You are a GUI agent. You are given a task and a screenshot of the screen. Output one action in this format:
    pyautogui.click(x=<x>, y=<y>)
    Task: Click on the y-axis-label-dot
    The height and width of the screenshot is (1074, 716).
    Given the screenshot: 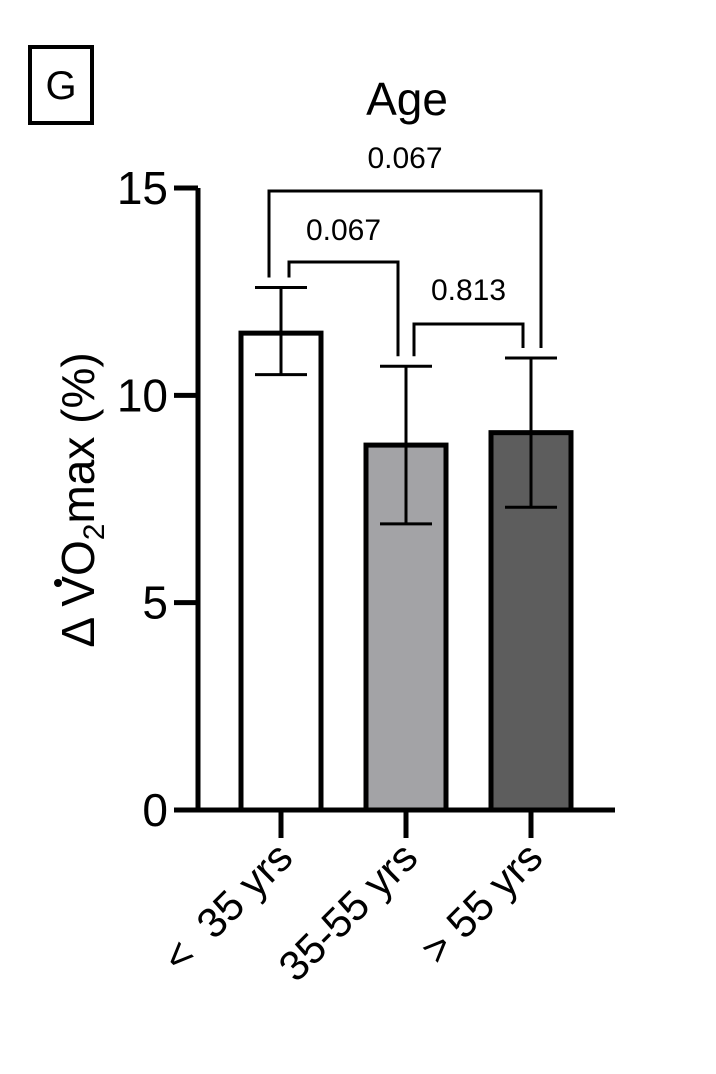 What is the action you would take?
    pyautogui.click(x=58, y=583)
    